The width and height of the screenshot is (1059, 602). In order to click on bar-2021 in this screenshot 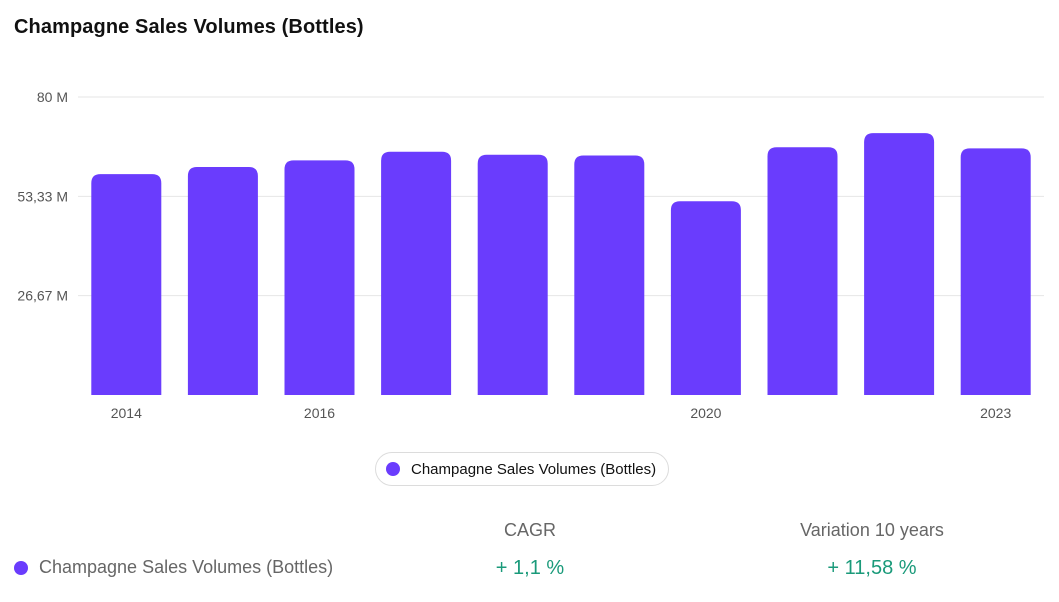, I will do `click(802, 271)`.